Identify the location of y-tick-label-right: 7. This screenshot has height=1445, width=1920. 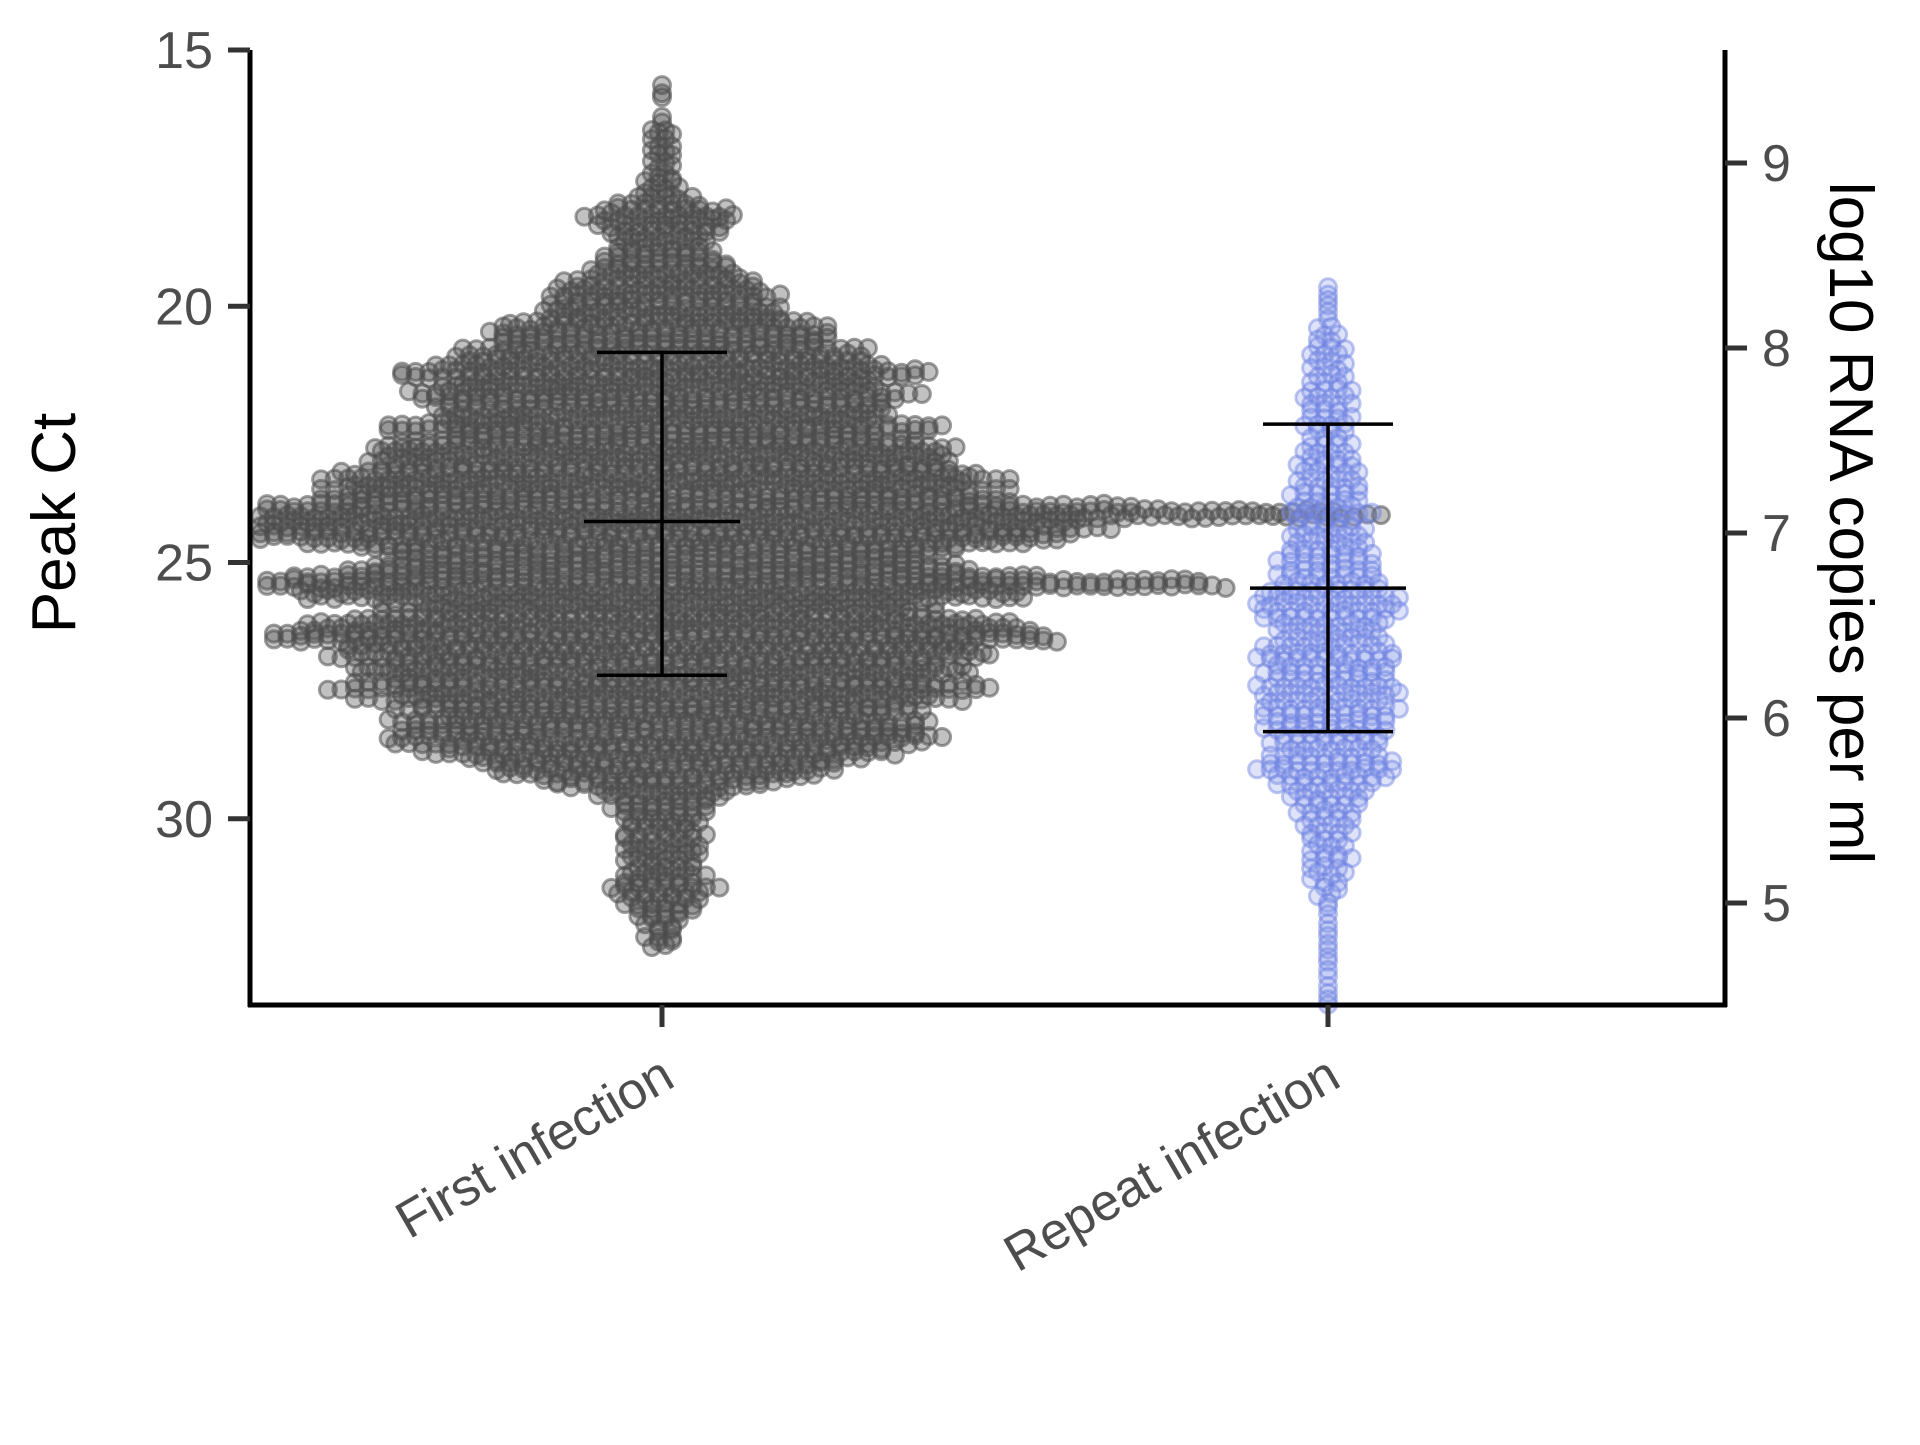
(1776, 534).